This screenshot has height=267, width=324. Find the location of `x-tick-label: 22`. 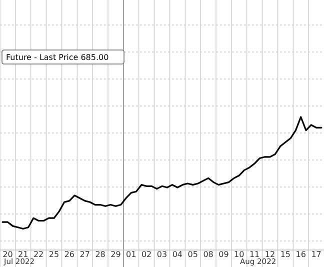

x-tick-label: 22 is located at coordinates (38, 254).